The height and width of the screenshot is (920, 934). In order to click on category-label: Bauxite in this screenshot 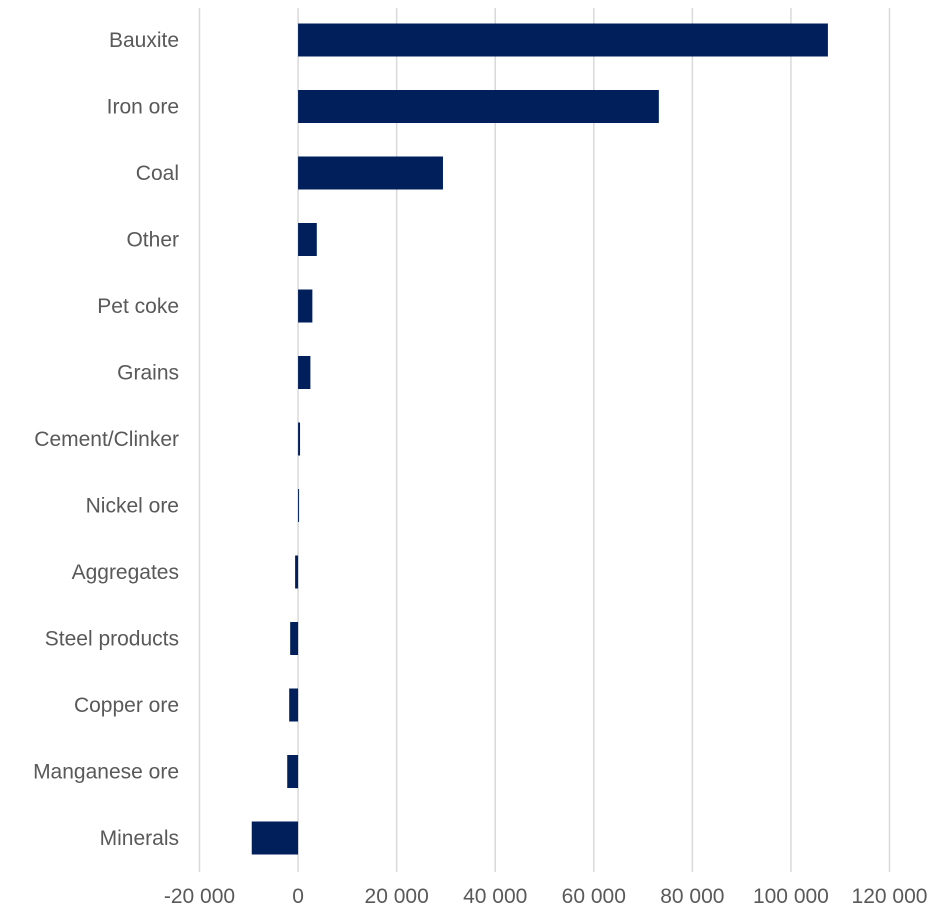, I will do `click(144, 40)`.